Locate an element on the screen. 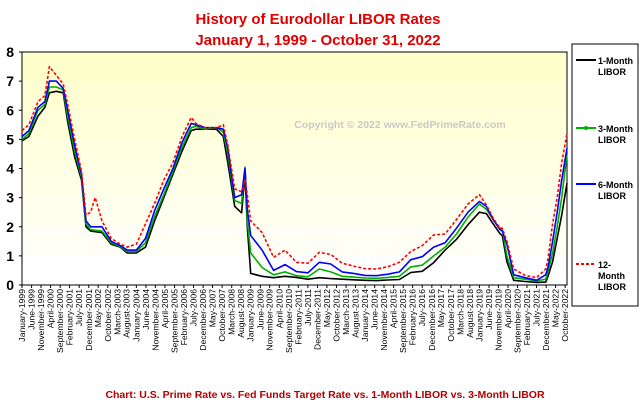 The width and height of the screenshot is (640, 417). y-tick-label: 1 is located at coordinates (10, 256).